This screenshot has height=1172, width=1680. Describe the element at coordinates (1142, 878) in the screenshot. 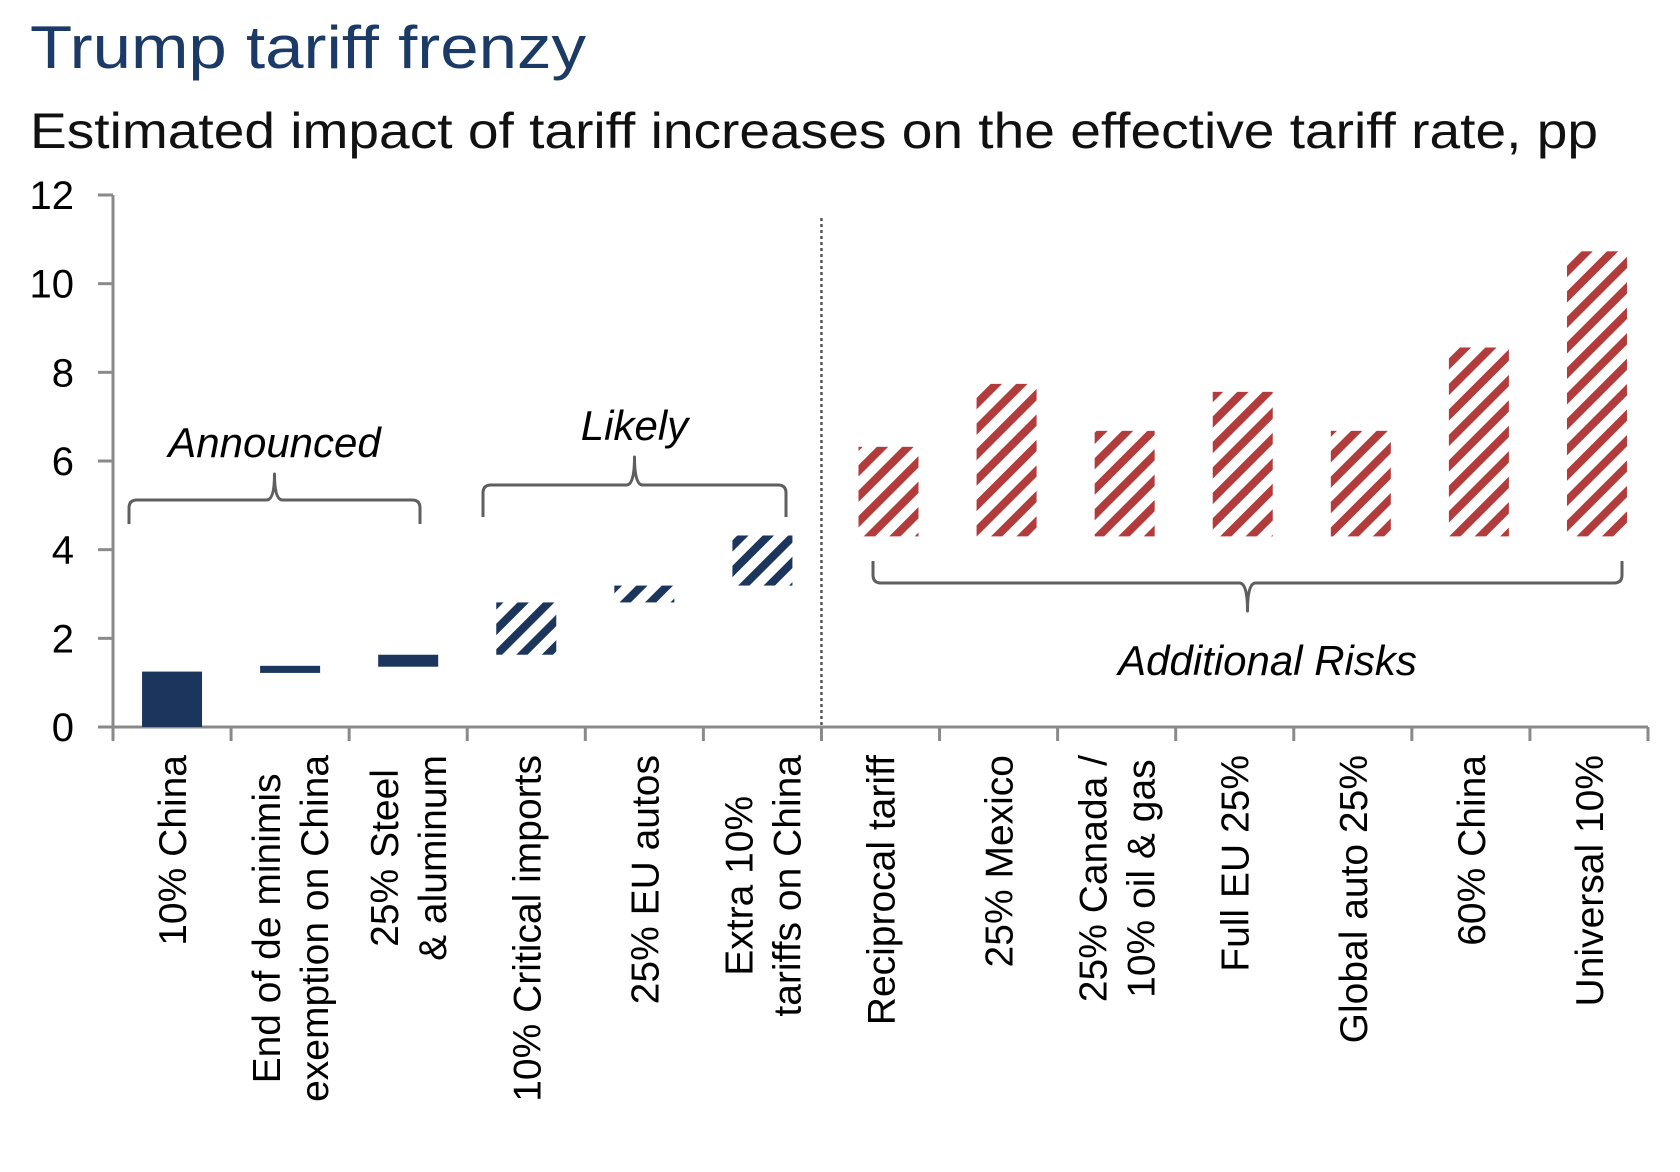

I see `x-tick-label-line: 10% oil & gas` at that location.